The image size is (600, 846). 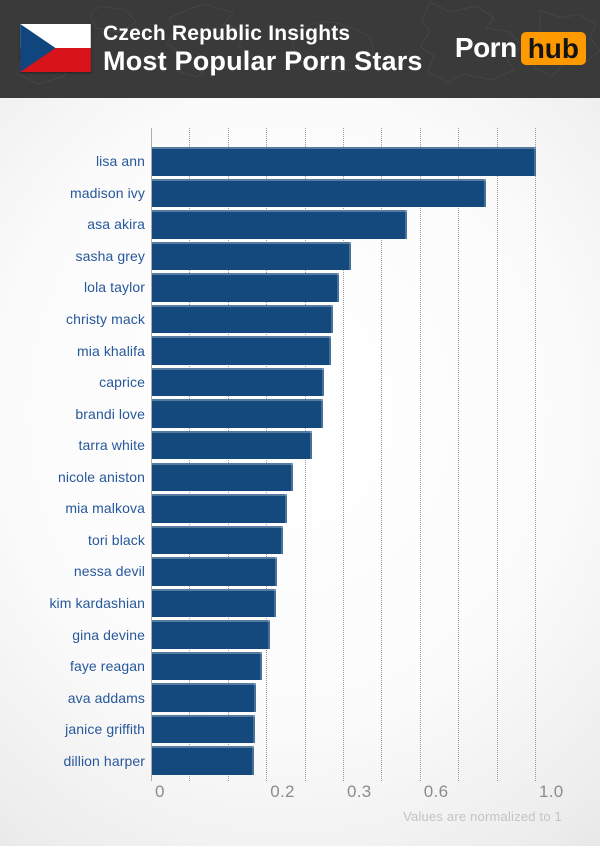 What do you see at coordinates (359, 791) in the screenshot?
I see `x-tick-label: 0.3` at bounding box center [359, 791].